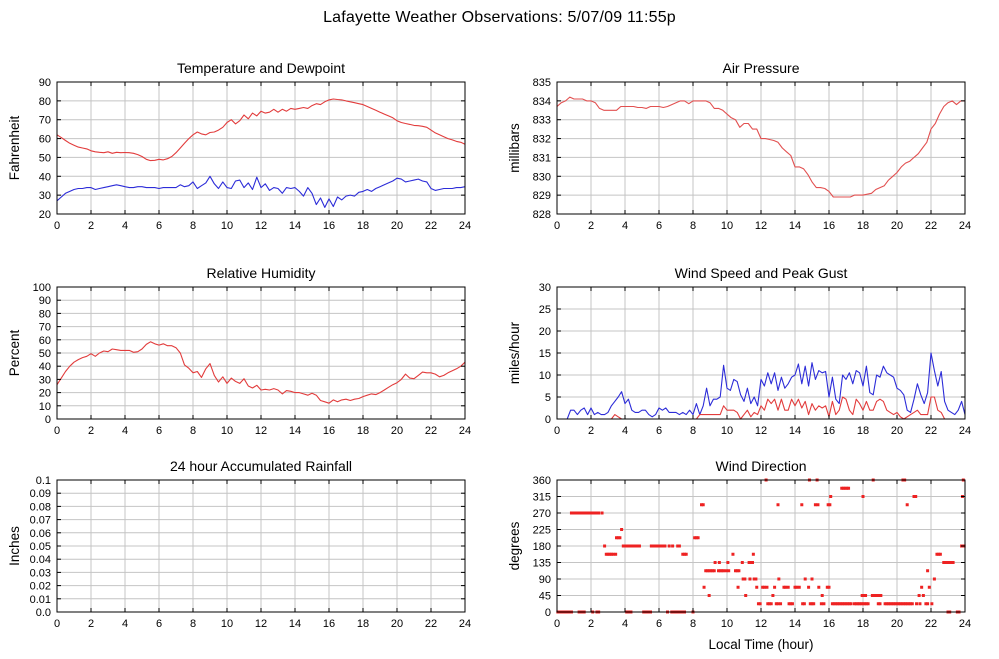 This screenshot has width=999, height=659. Describe the element at coordinates (542, 121) in the screenshot. I see `y-tick-label: 833` at that location.